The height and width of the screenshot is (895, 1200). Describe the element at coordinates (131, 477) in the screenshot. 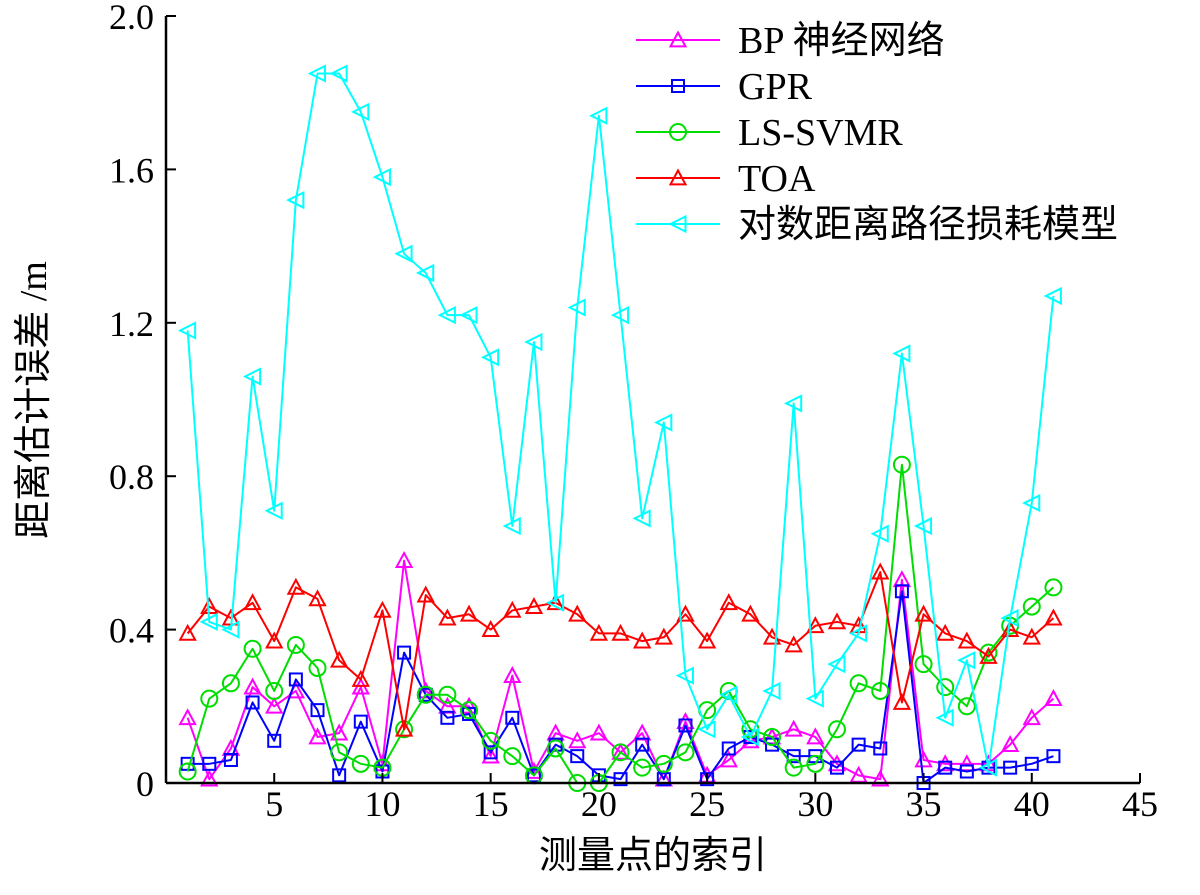

I see `y-tick-label-2: 0.8` at that location.